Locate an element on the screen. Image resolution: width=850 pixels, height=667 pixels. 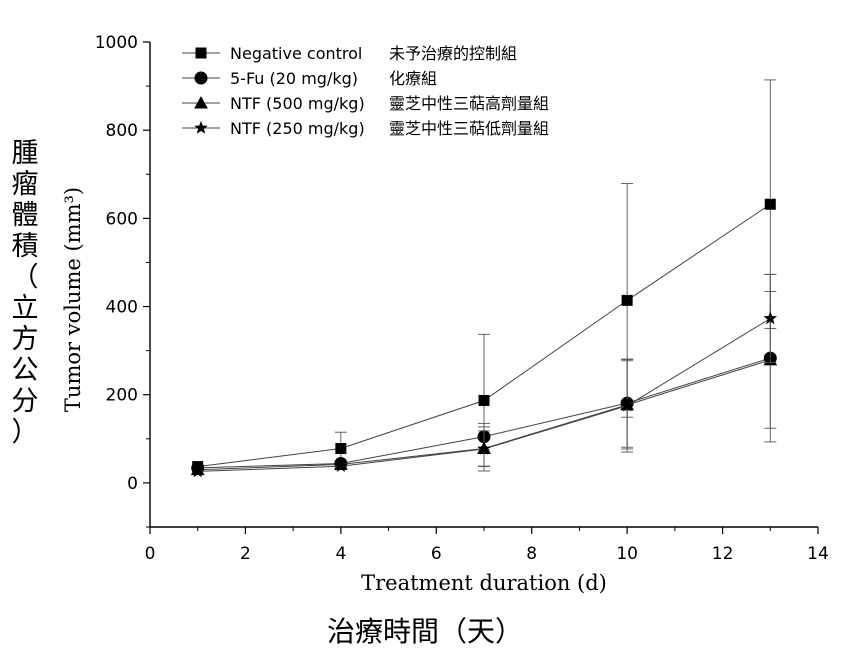
y-axis-label-chinese-char: ） is located at coordinates (25, 432).